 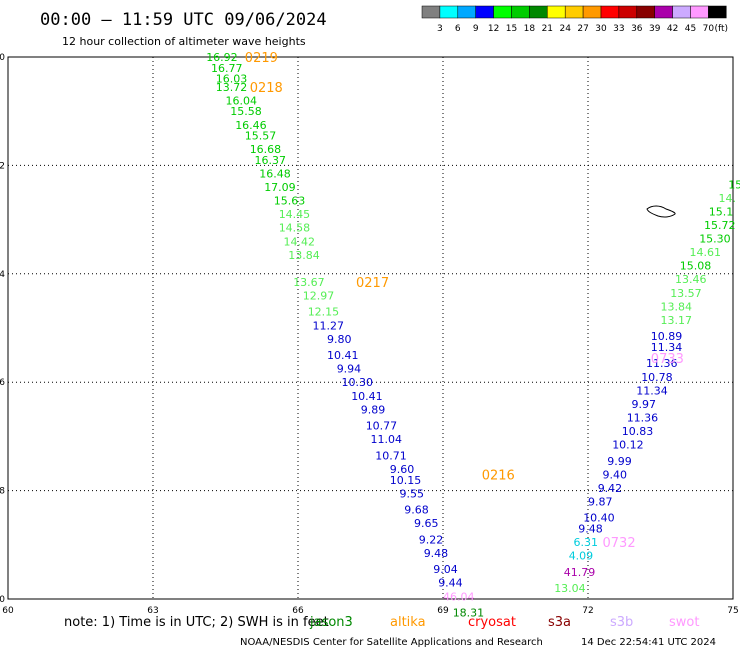 What do you see at coordinates (728, 198) in the screenshot?
I see `swh-value: 14.` at bounding box center [728, 198].